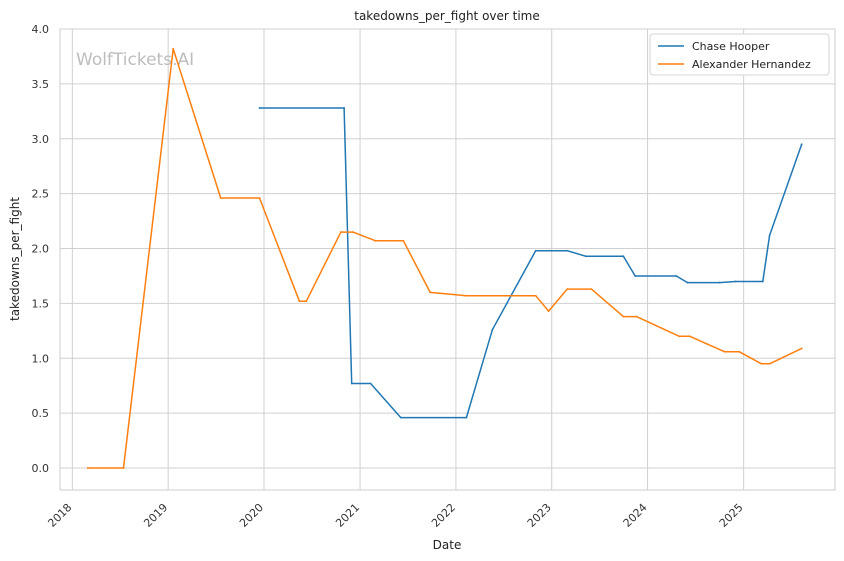 The height and width of the screenshot is (561, 844). Describe the element at coordinates (731, 515) in the screenshot. I see `x-tick-label: 2025` at that location.